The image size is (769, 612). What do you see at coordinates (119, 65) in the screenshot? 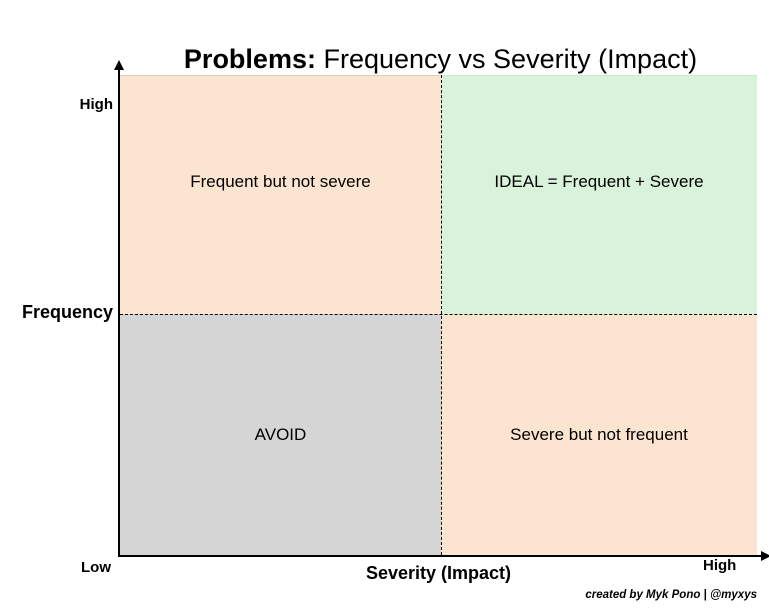
I see `y-axis-arrowhead-icon` at bounding box center [119, 65].